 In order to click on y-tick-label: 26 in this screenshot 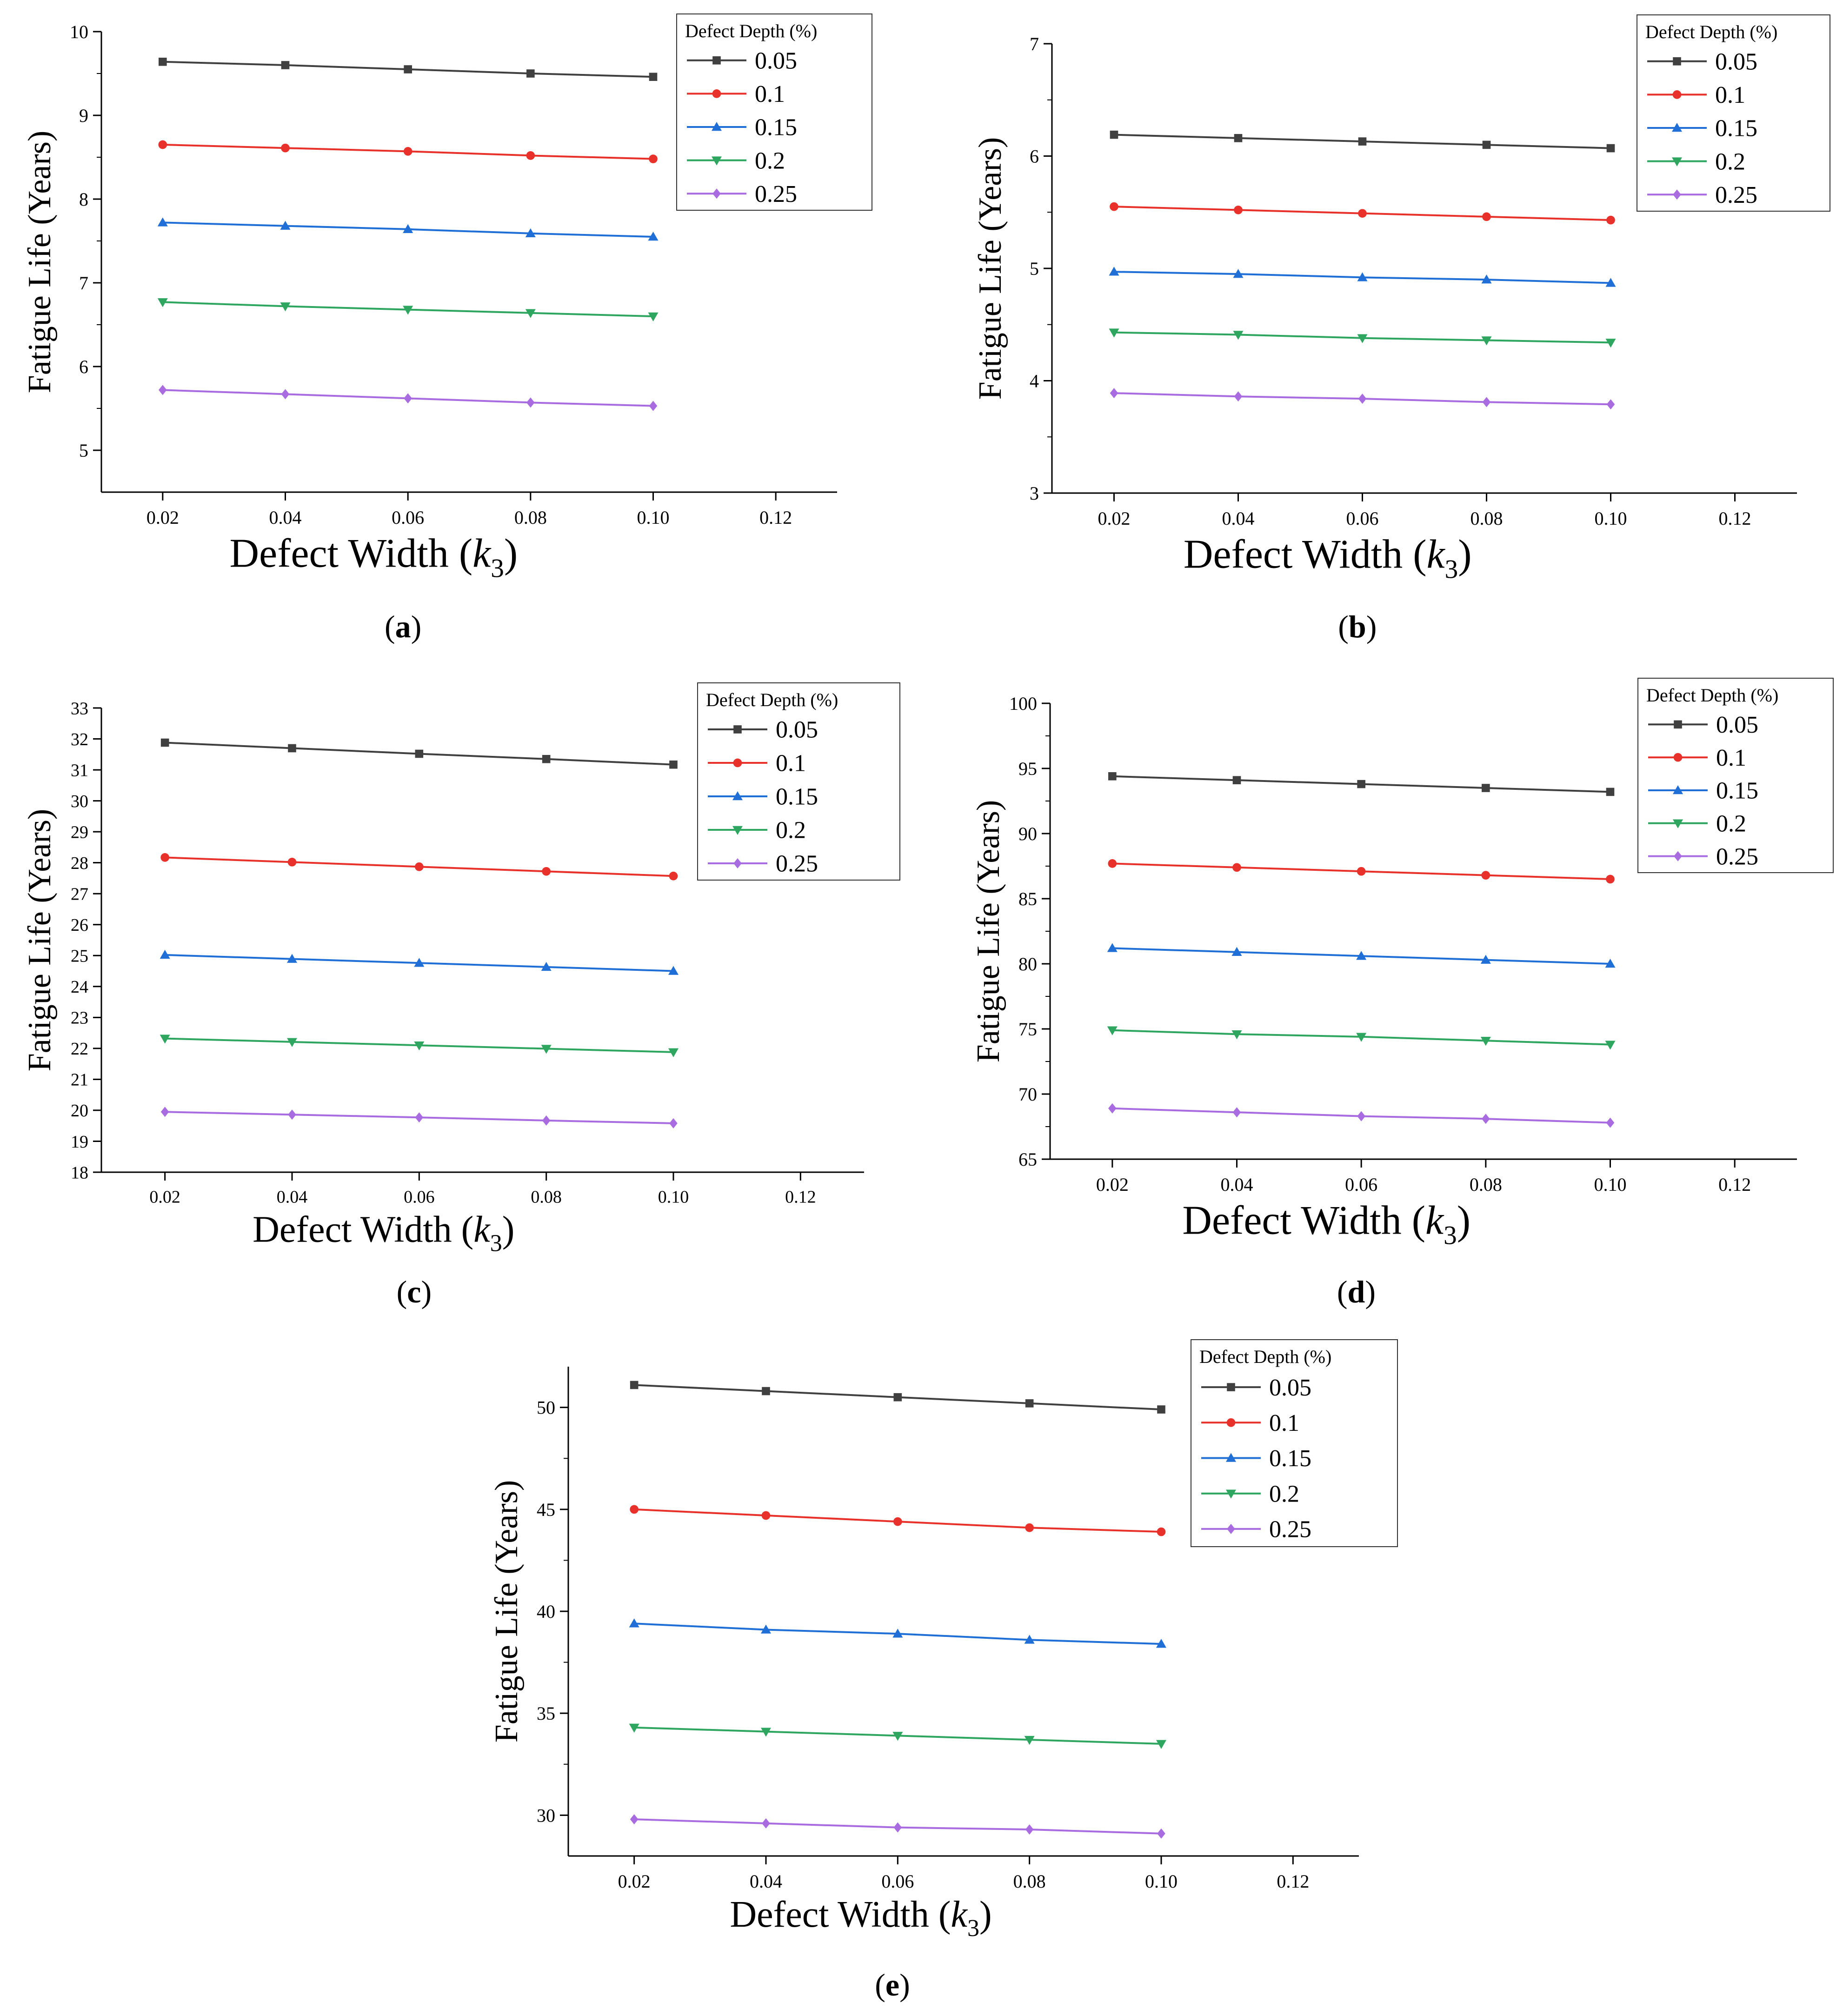, I will do `click(79, 925)`.